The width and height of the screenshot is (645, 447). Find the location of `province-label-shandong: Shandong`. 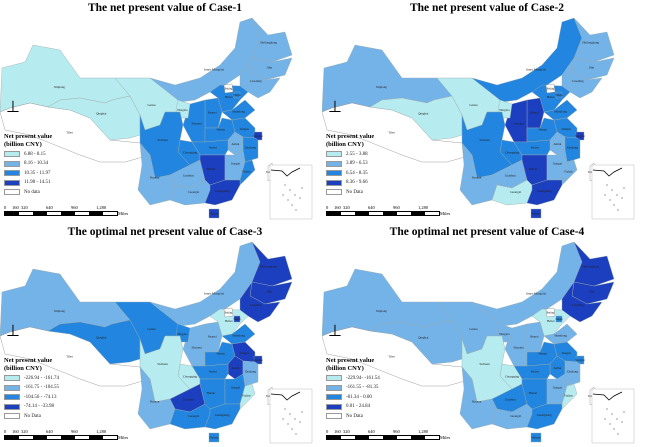

province-label-shandong: Shandong is located at coordinates (238, 336).